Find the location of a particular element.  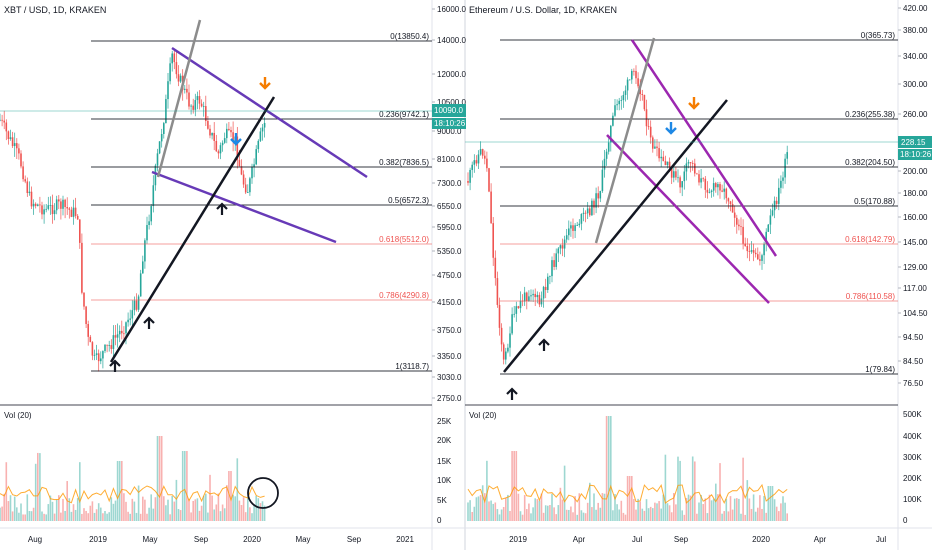

price-tick-label: 16000.0 is located at coordinates (451, 9).